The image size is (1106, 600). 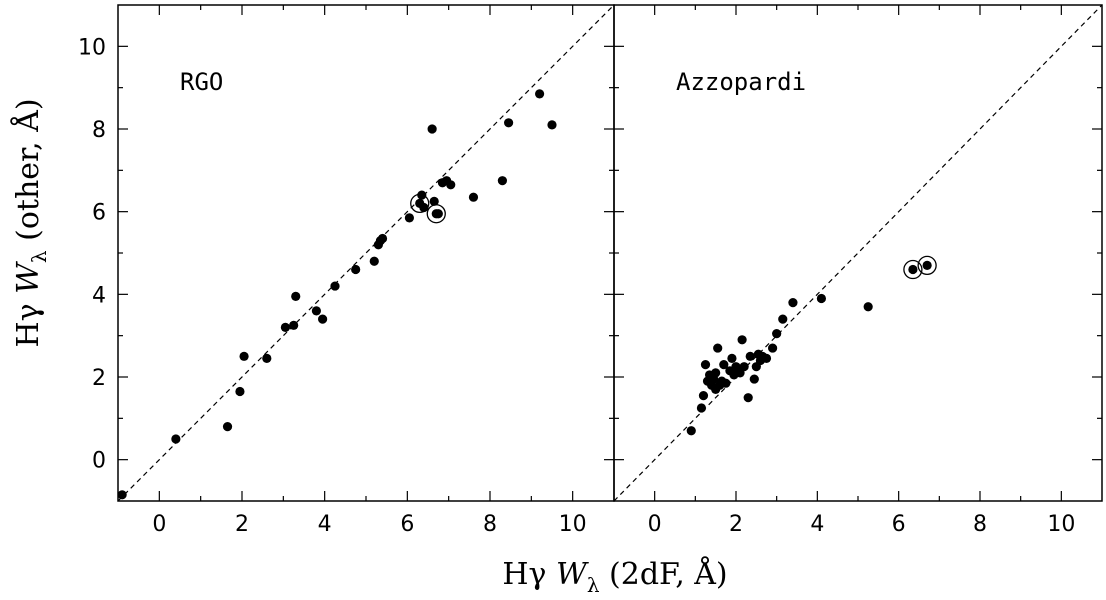 What do you see at coordinates (201, 82) in the screenshot?
I see `panel-label: RGO` at bounding box center [201, 82].